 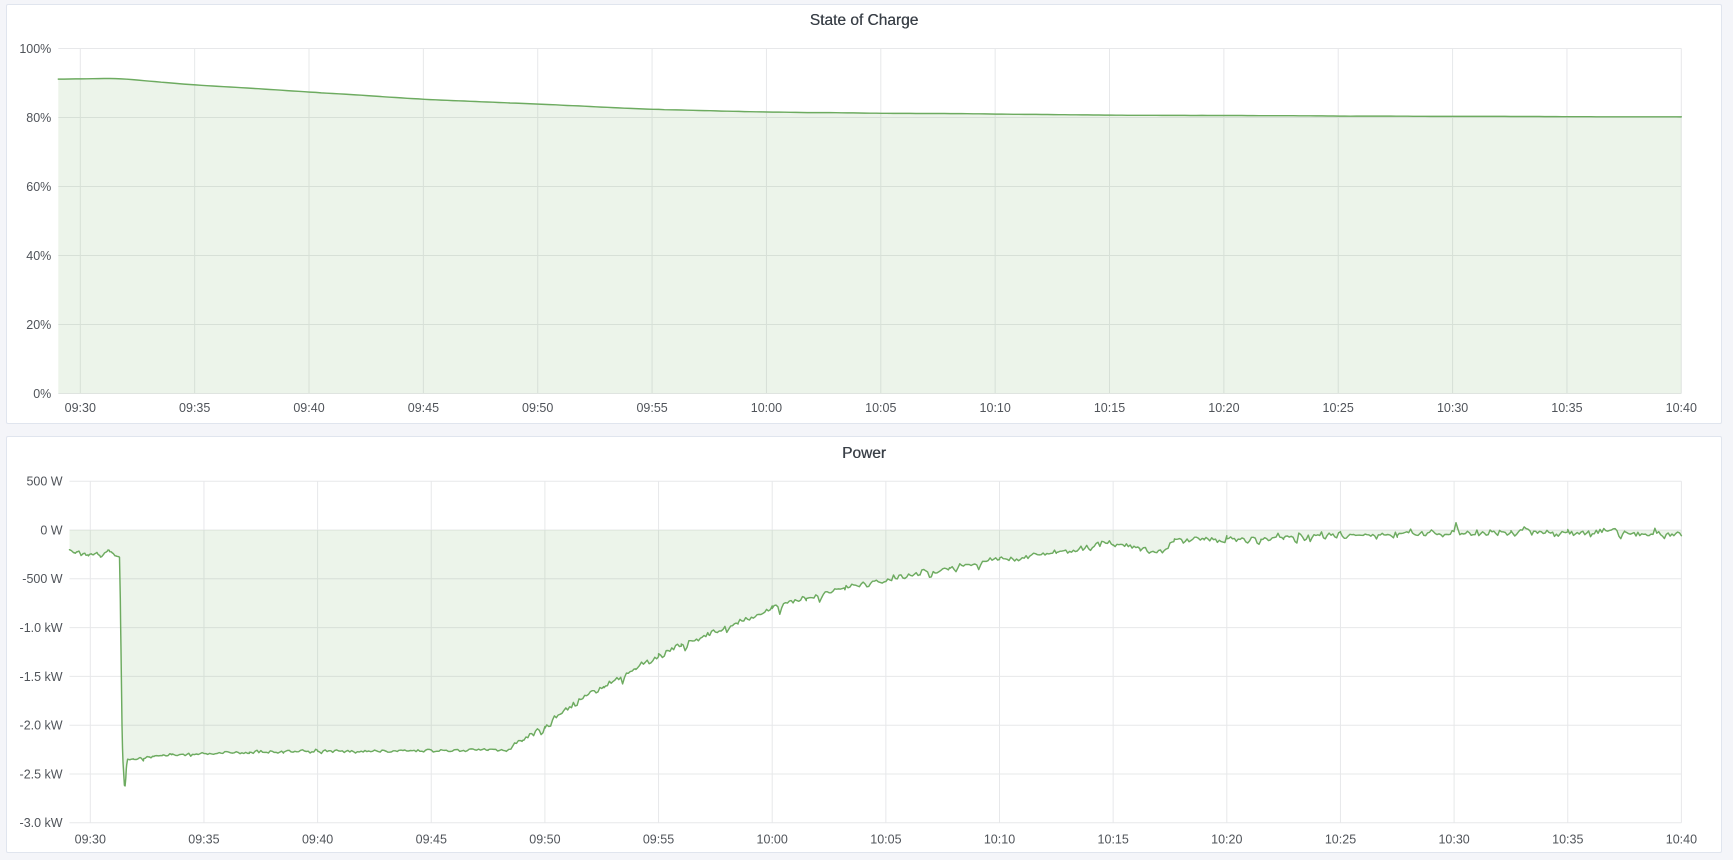 What do you see at coordinates (41, 677) in the screenshot?
I see `svg-text: -1.5 kW` at bounding box center [41, 677].